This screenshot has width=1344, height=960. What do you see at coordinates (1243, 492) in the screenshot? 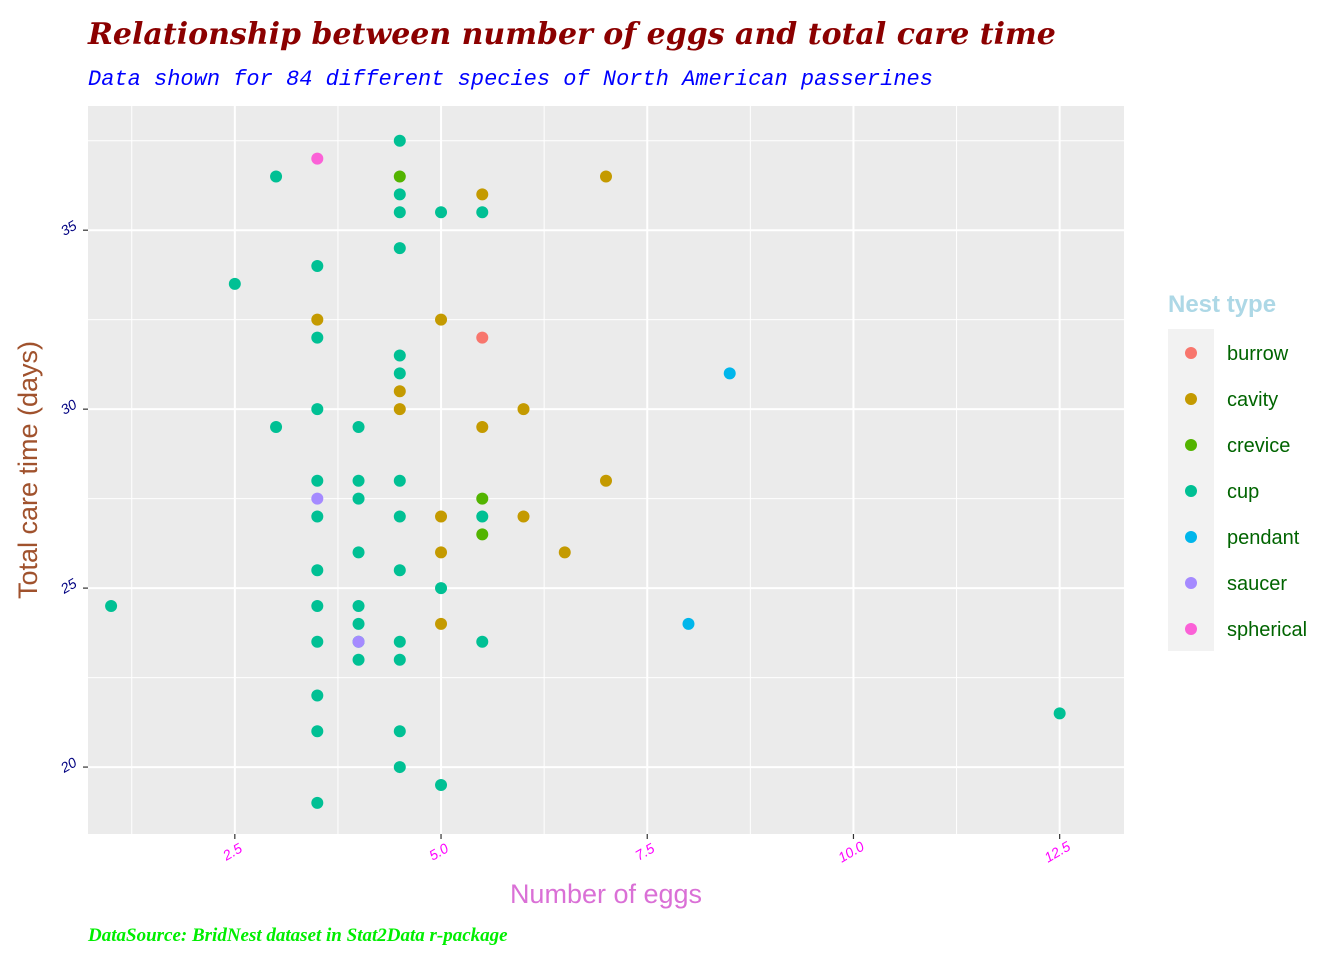
I see `legend-label-cup: cup` at bounding box center [1243, 492].